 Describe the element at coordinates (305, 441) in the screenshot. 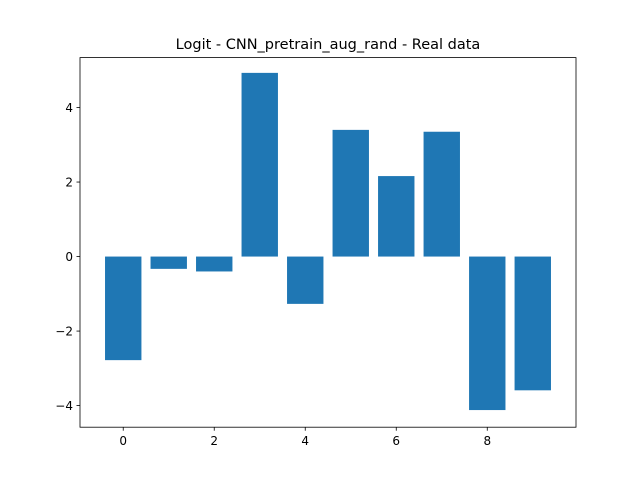

I see `x-tick-label: 4` at that location.